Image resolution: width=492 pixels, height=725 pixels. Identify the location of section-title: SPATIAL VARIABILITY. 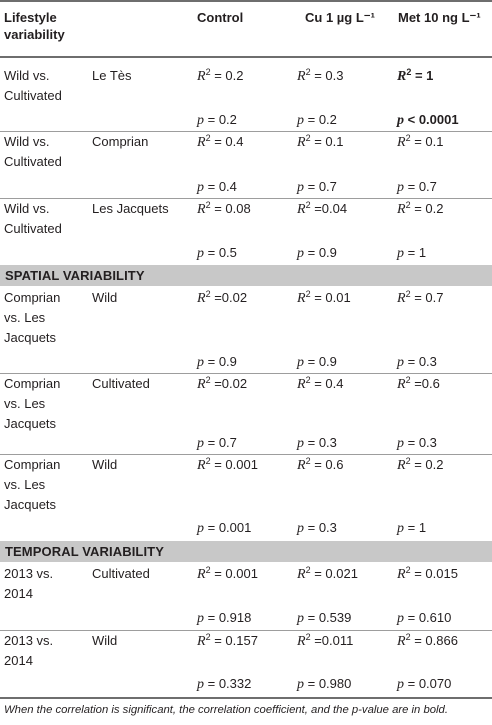
(75, 275).